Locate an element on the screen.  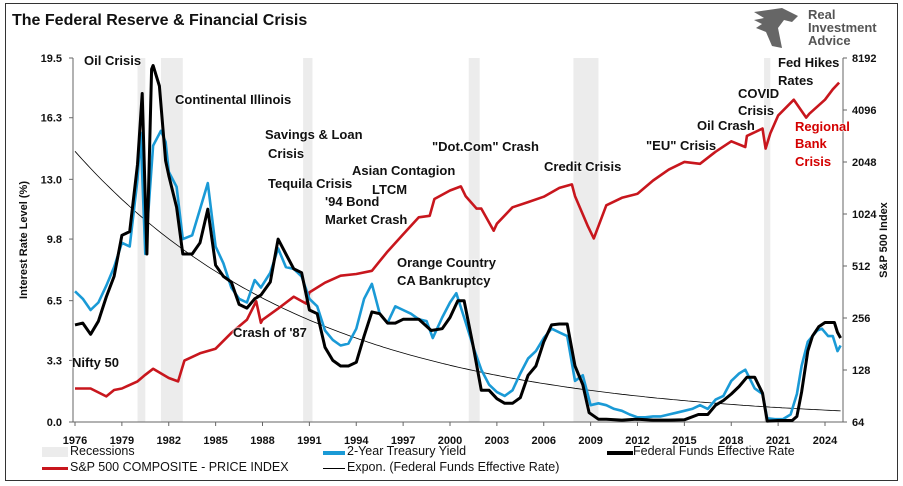
annotation-label: Regional is located at coordinates (822, 126).